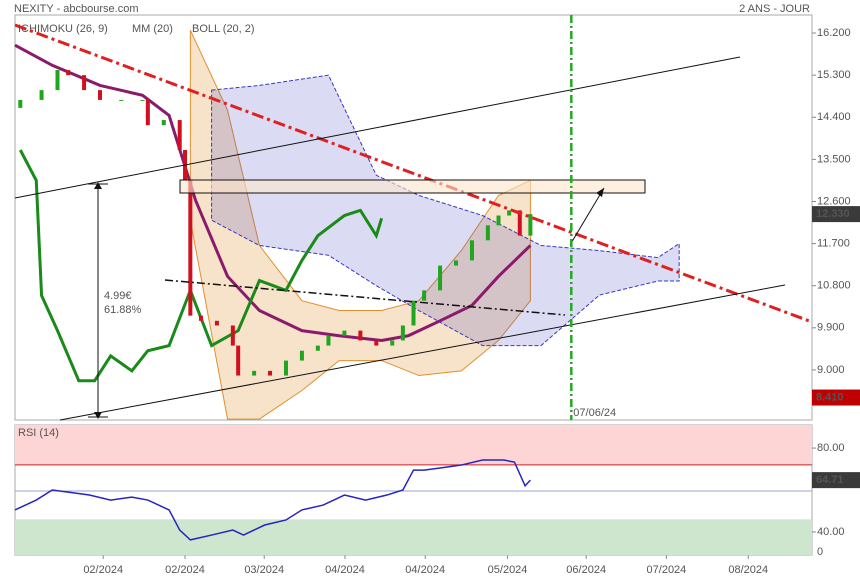 This screenshot has height=580, width=860. I want to click on rsi-line, so click(272, 500).